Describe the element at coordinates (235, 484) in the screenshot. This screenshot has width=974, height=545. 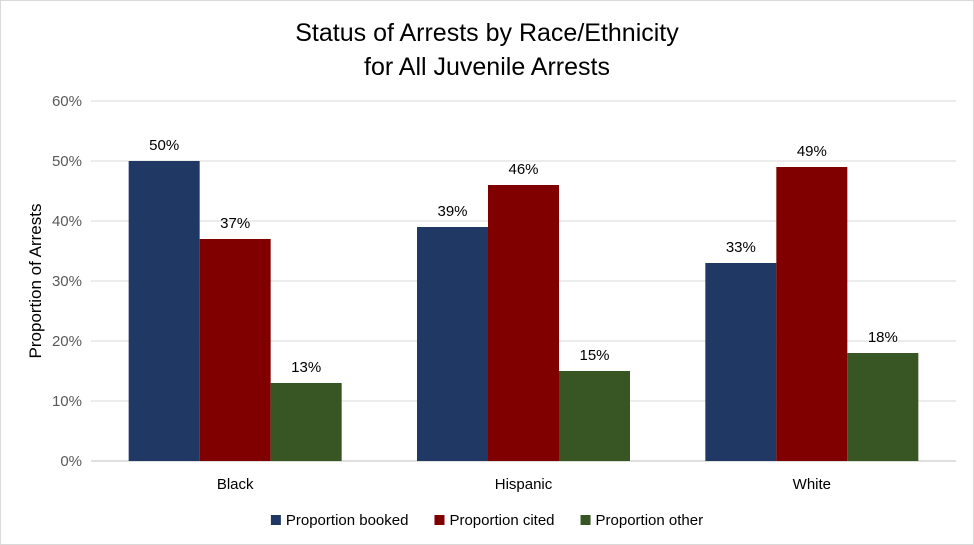
I see `x-category-label: Black` at that location.